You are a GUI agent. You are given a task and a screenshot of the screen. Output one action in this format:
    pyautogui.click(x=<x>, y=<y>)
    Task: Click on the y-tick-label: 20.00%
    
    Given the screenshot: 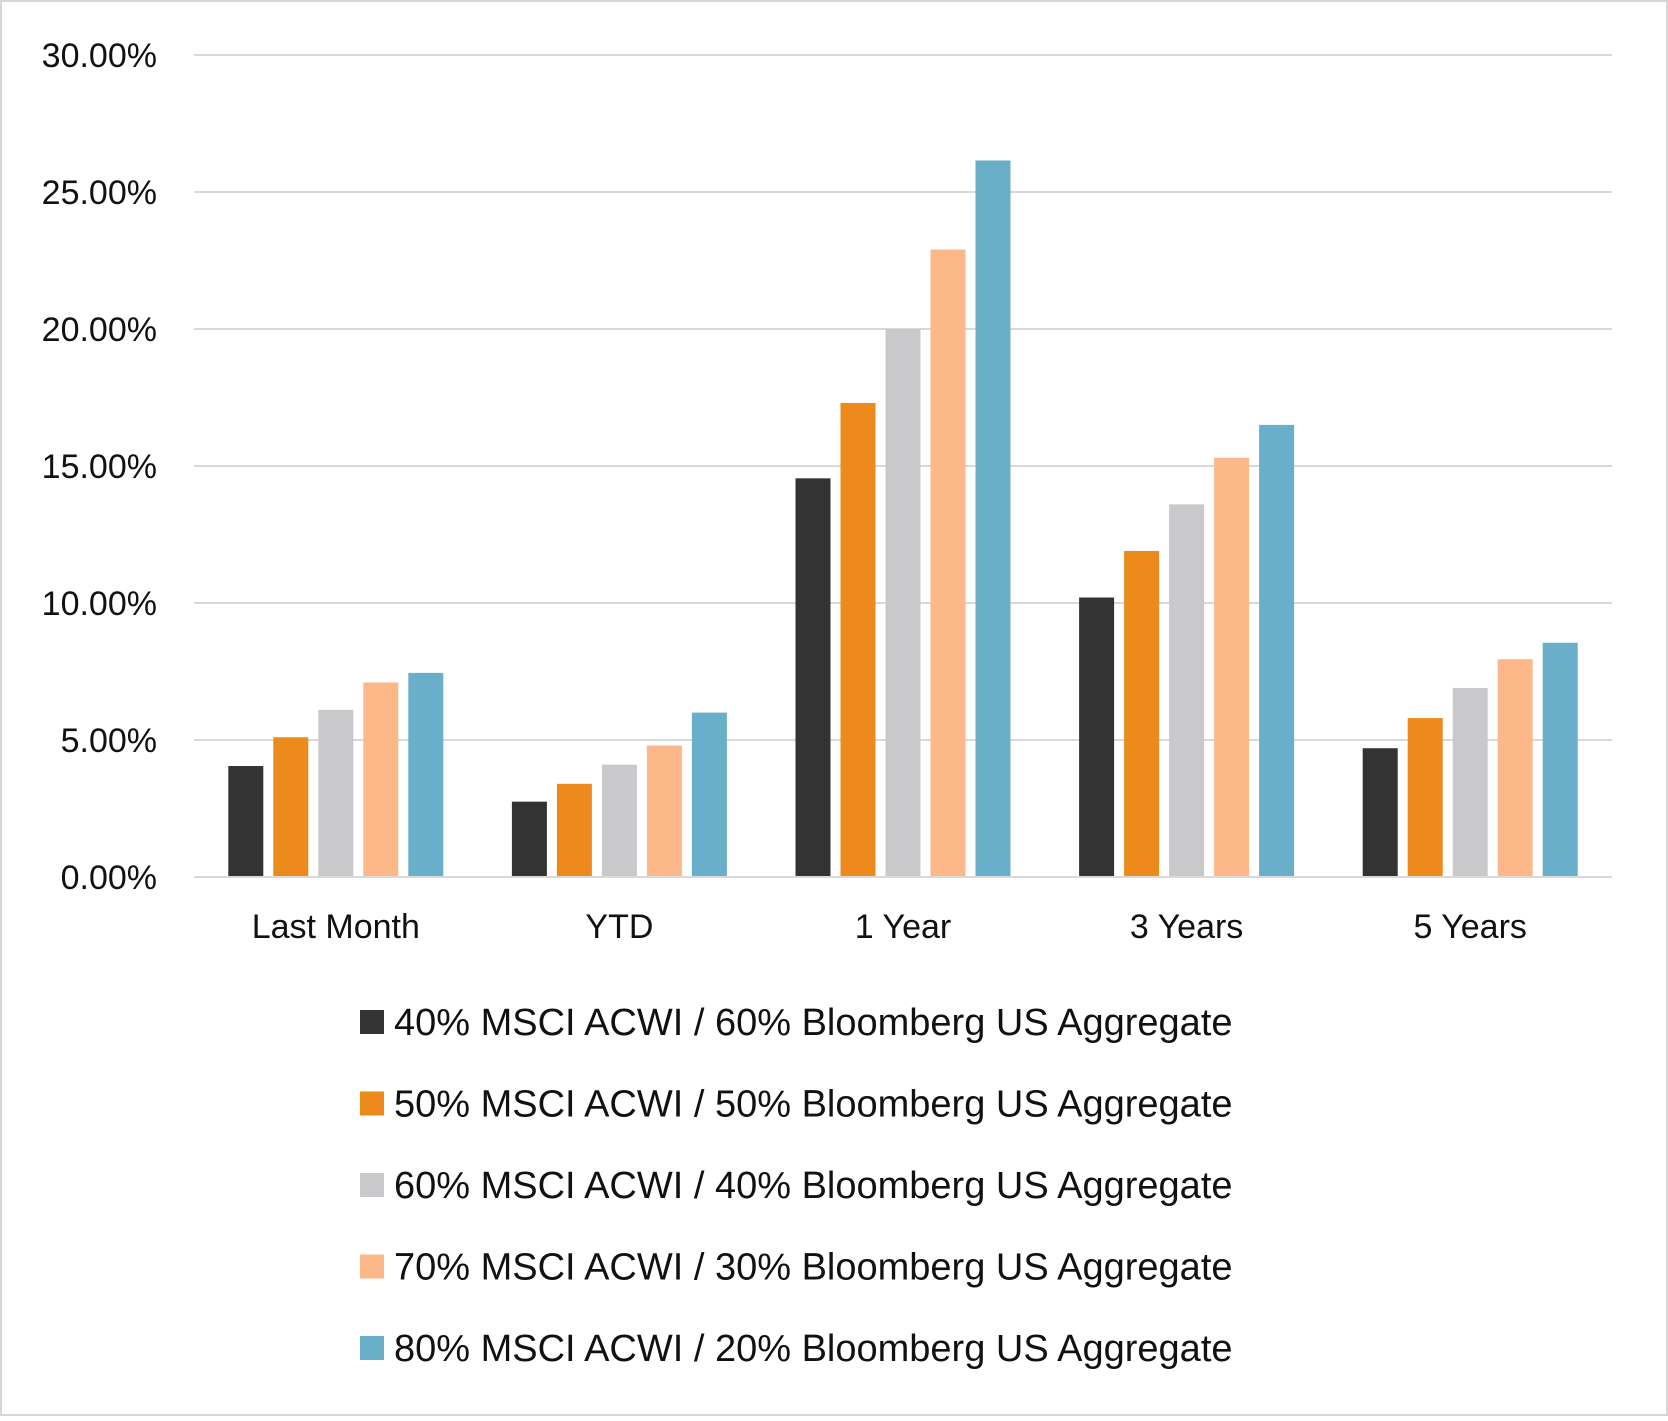 What is the action you would take?
    pyautogui.click(x=99, y=330)
    